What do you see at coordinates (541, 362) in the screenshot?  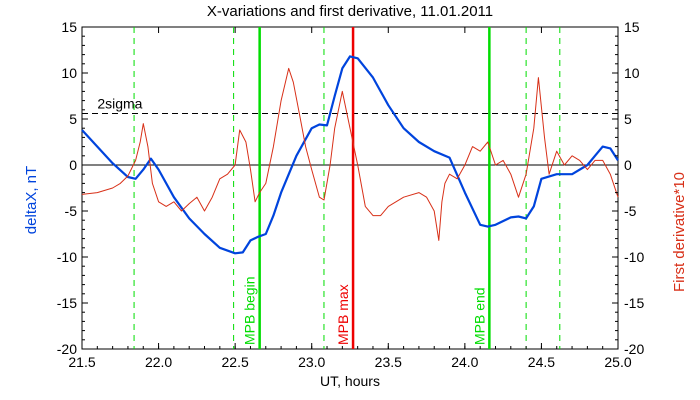 I see `x-tick-label-6: 24.5` at bounding box center [541, 362].